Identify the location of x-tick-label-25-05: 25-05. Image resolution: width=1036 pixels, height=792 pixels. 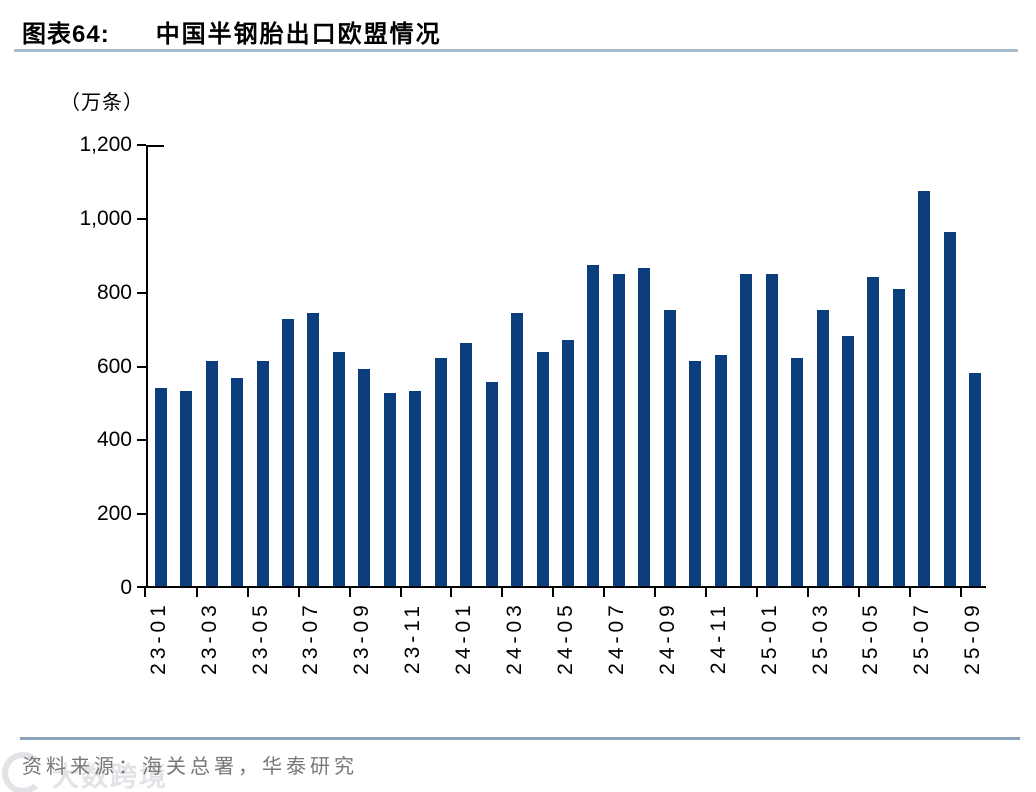
(871, 638).